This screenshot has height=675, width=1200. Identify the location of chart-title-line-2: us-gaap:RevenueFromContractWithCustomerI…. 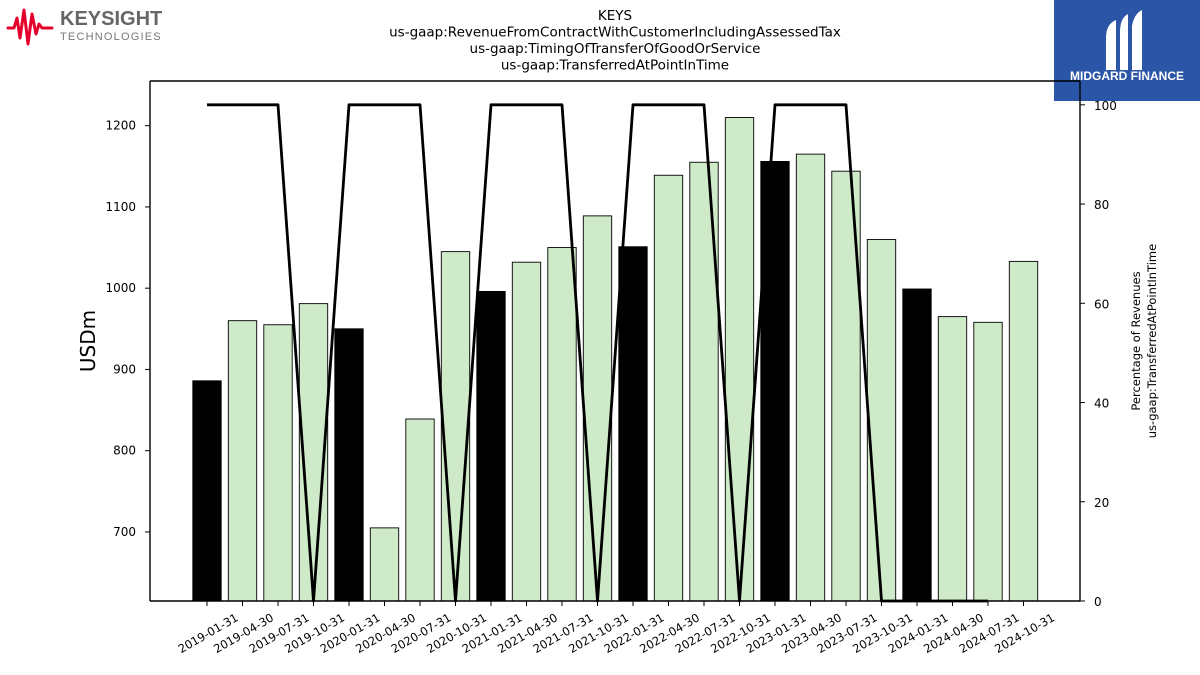
(615, 33).